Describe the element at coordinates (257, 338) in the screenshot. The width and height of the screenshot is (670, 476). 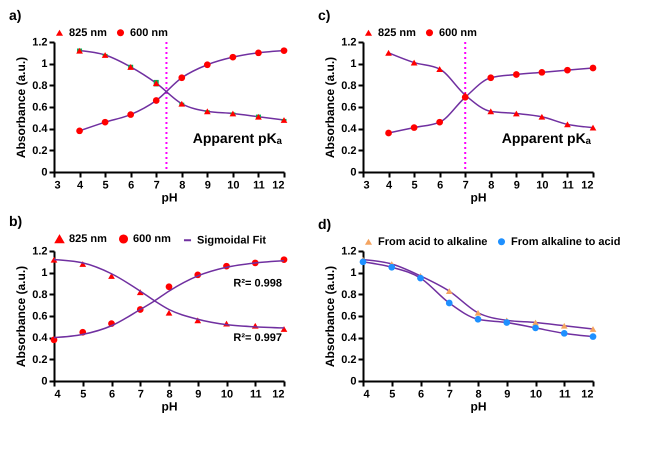
I see `annotation: R²= 0.997` at that location.